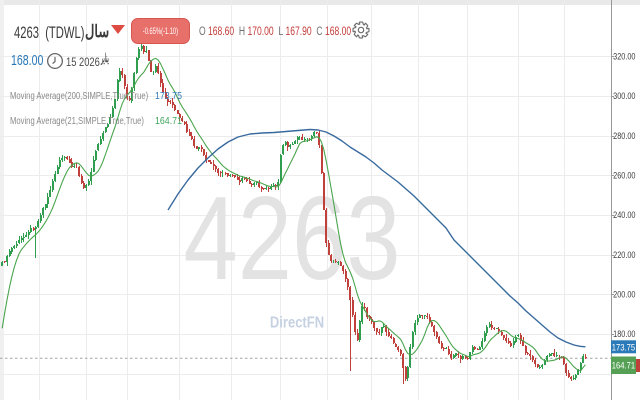 Image resolution: width=640 pixels, height=400 pixels. Describe the element at coordinates (291, 238) in the screenshot. I see `svg-text: 4263` at that location.